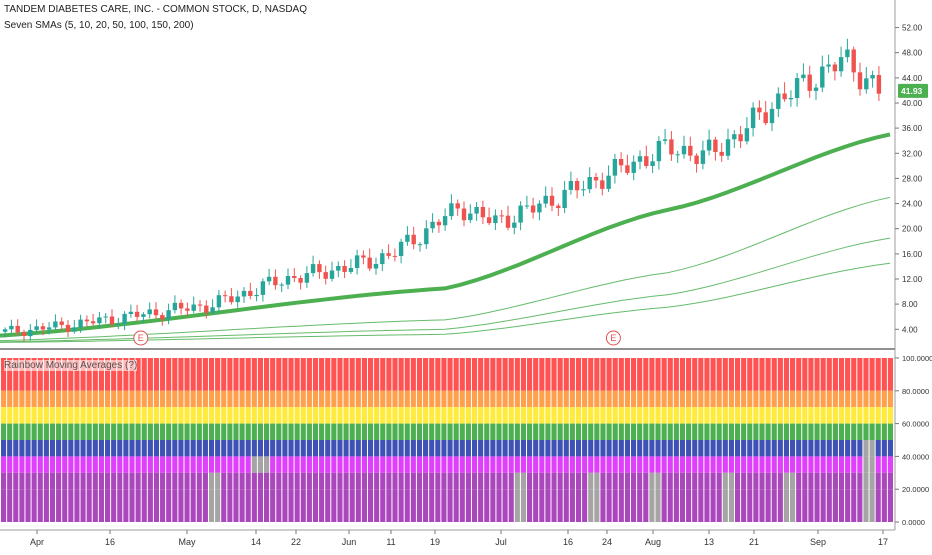  Describe the element at coordinates (435, 542) in the screenshot. I see `time-tick-label: 19` at that location.